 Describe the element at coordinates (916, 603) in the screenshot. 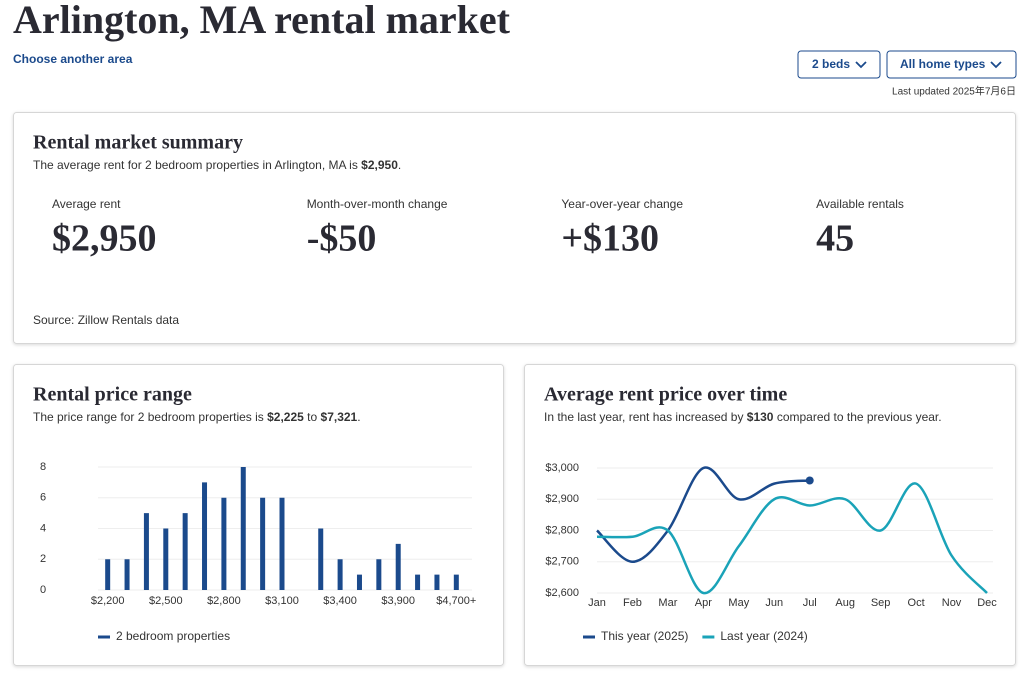

I see `x-tick-label: Oct` at that location.